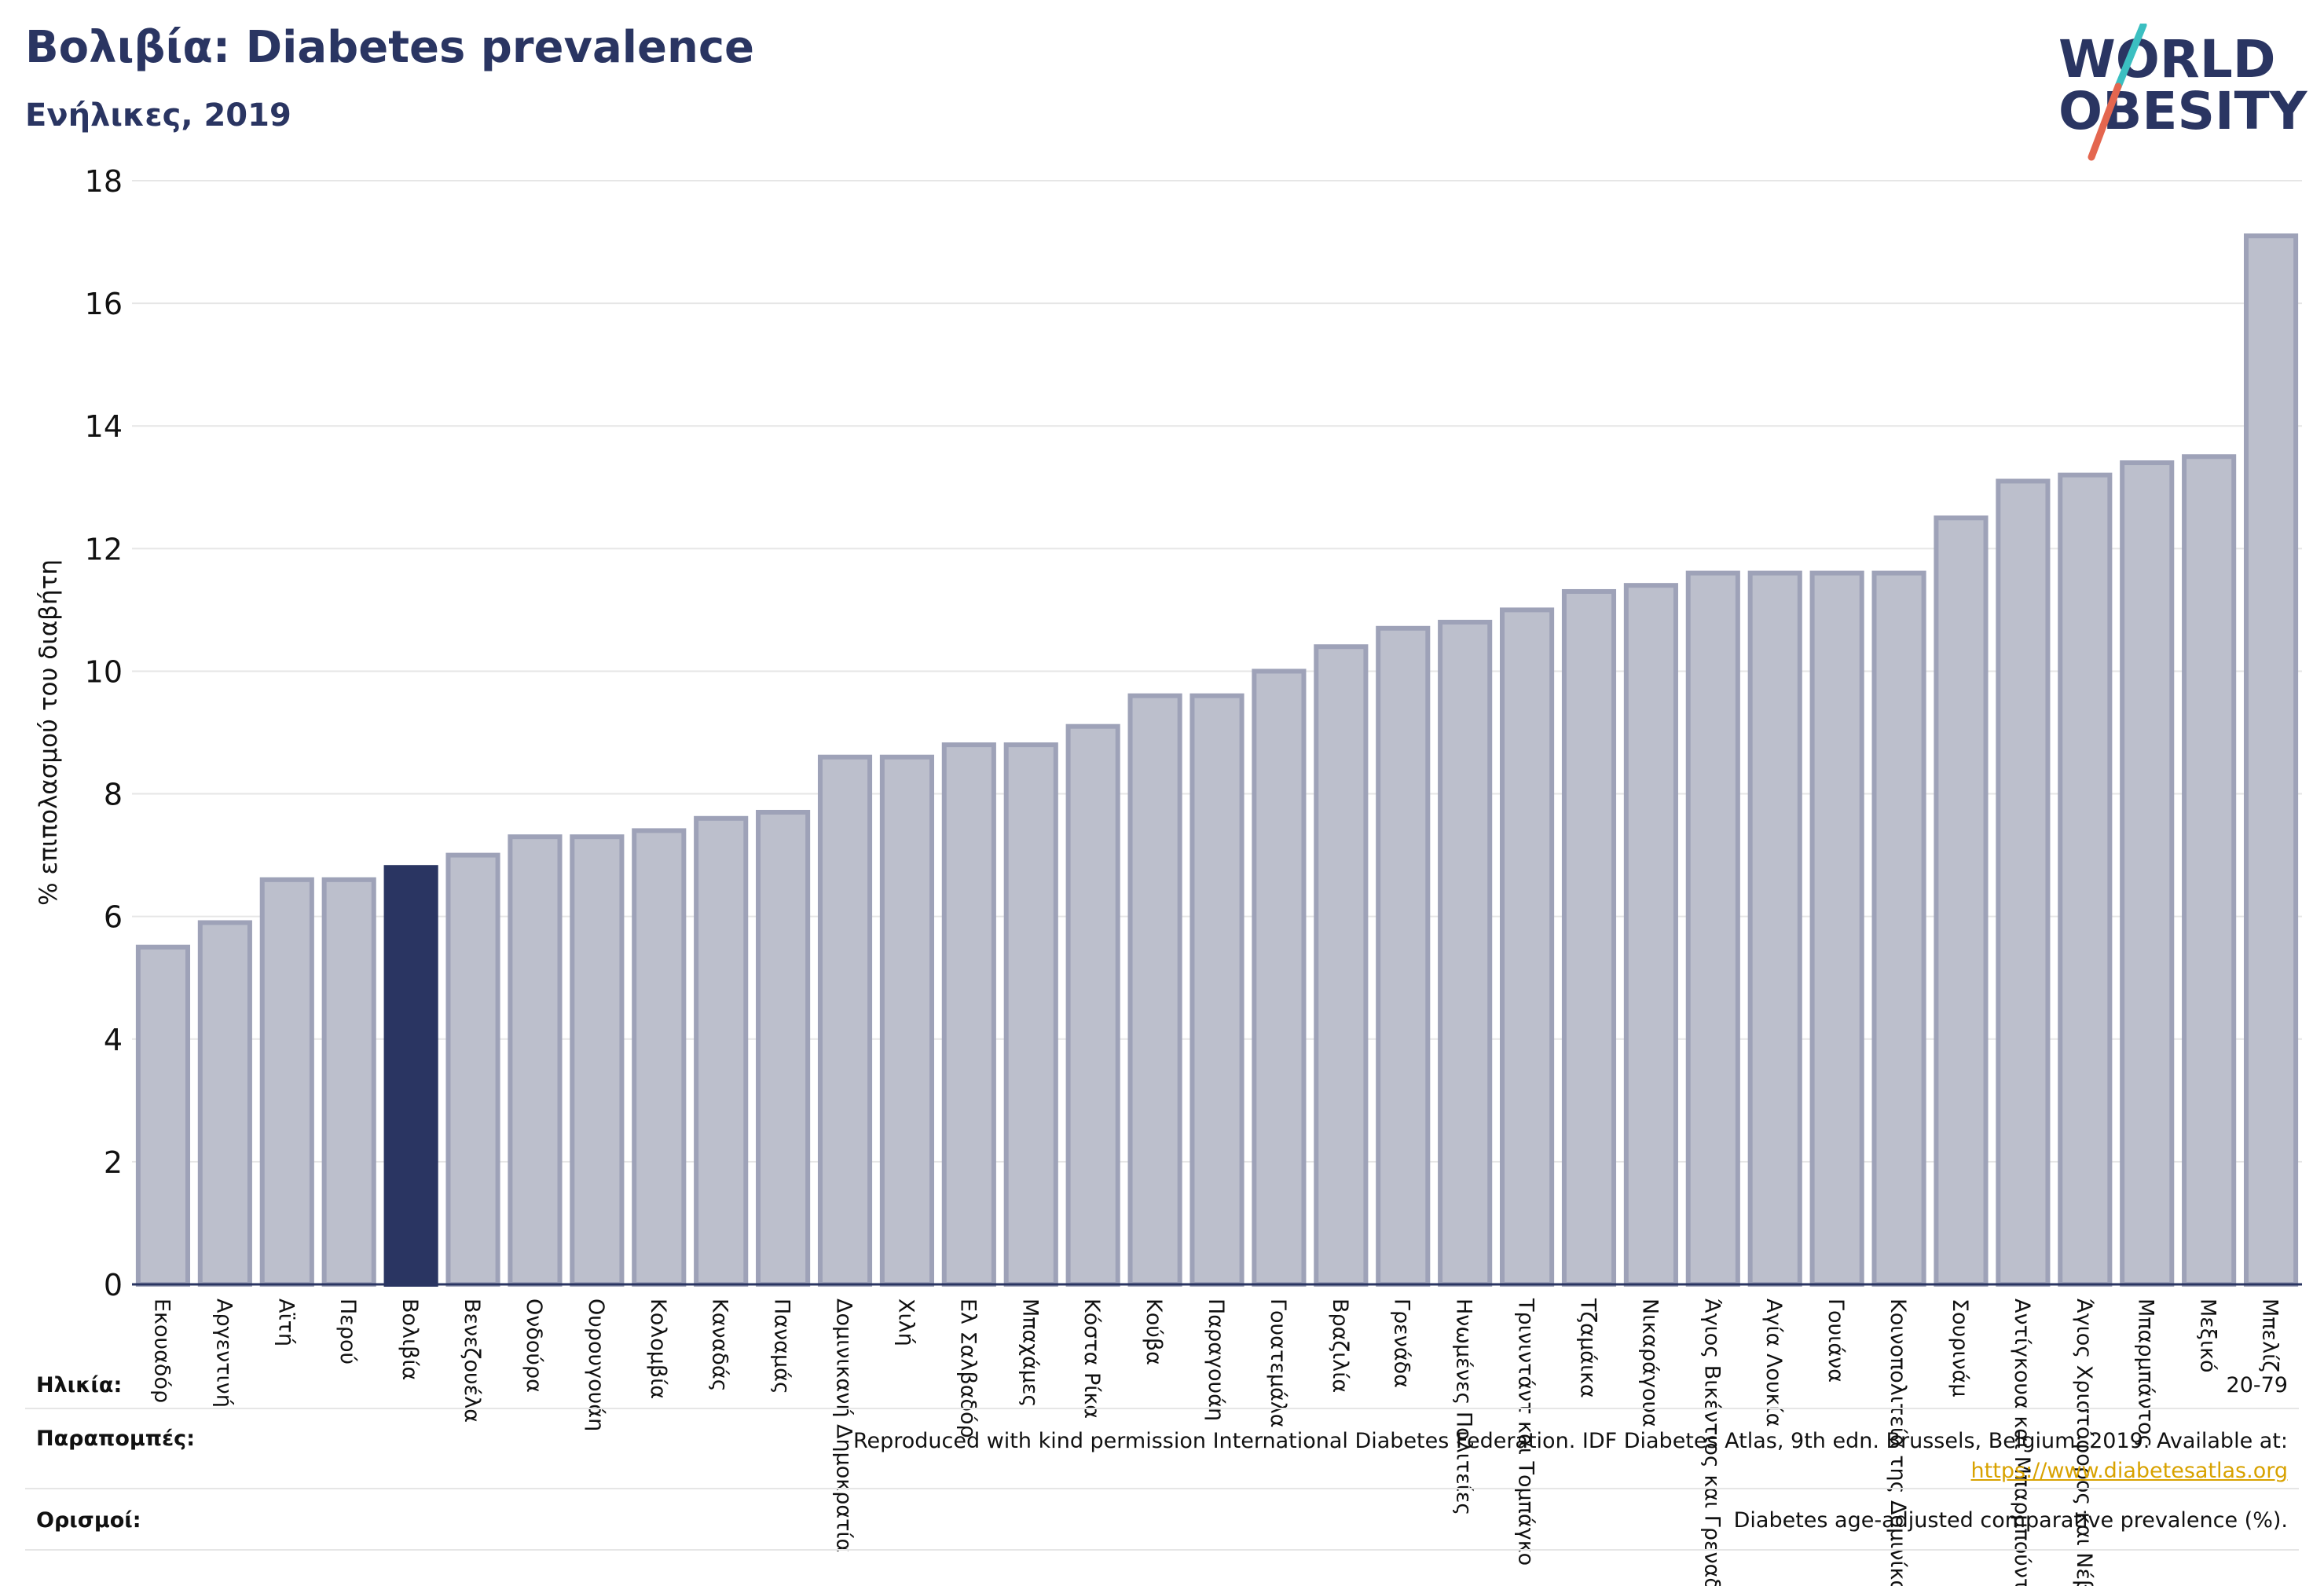 The height and width of the screenshot is (1586, 2324). I want to click on world-obesity-logo: WORLD OBESITY, so click(2180, 93).